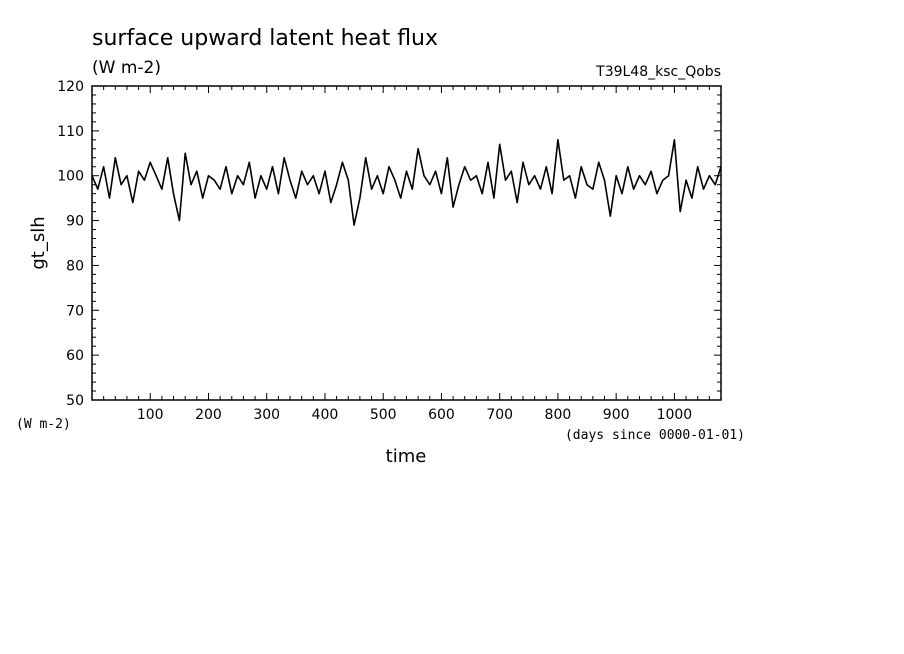  What do you see at coordinates (675, 415) in the screenshot?
I see `x-tick-label: 1000` at bounding box center [675, 415].